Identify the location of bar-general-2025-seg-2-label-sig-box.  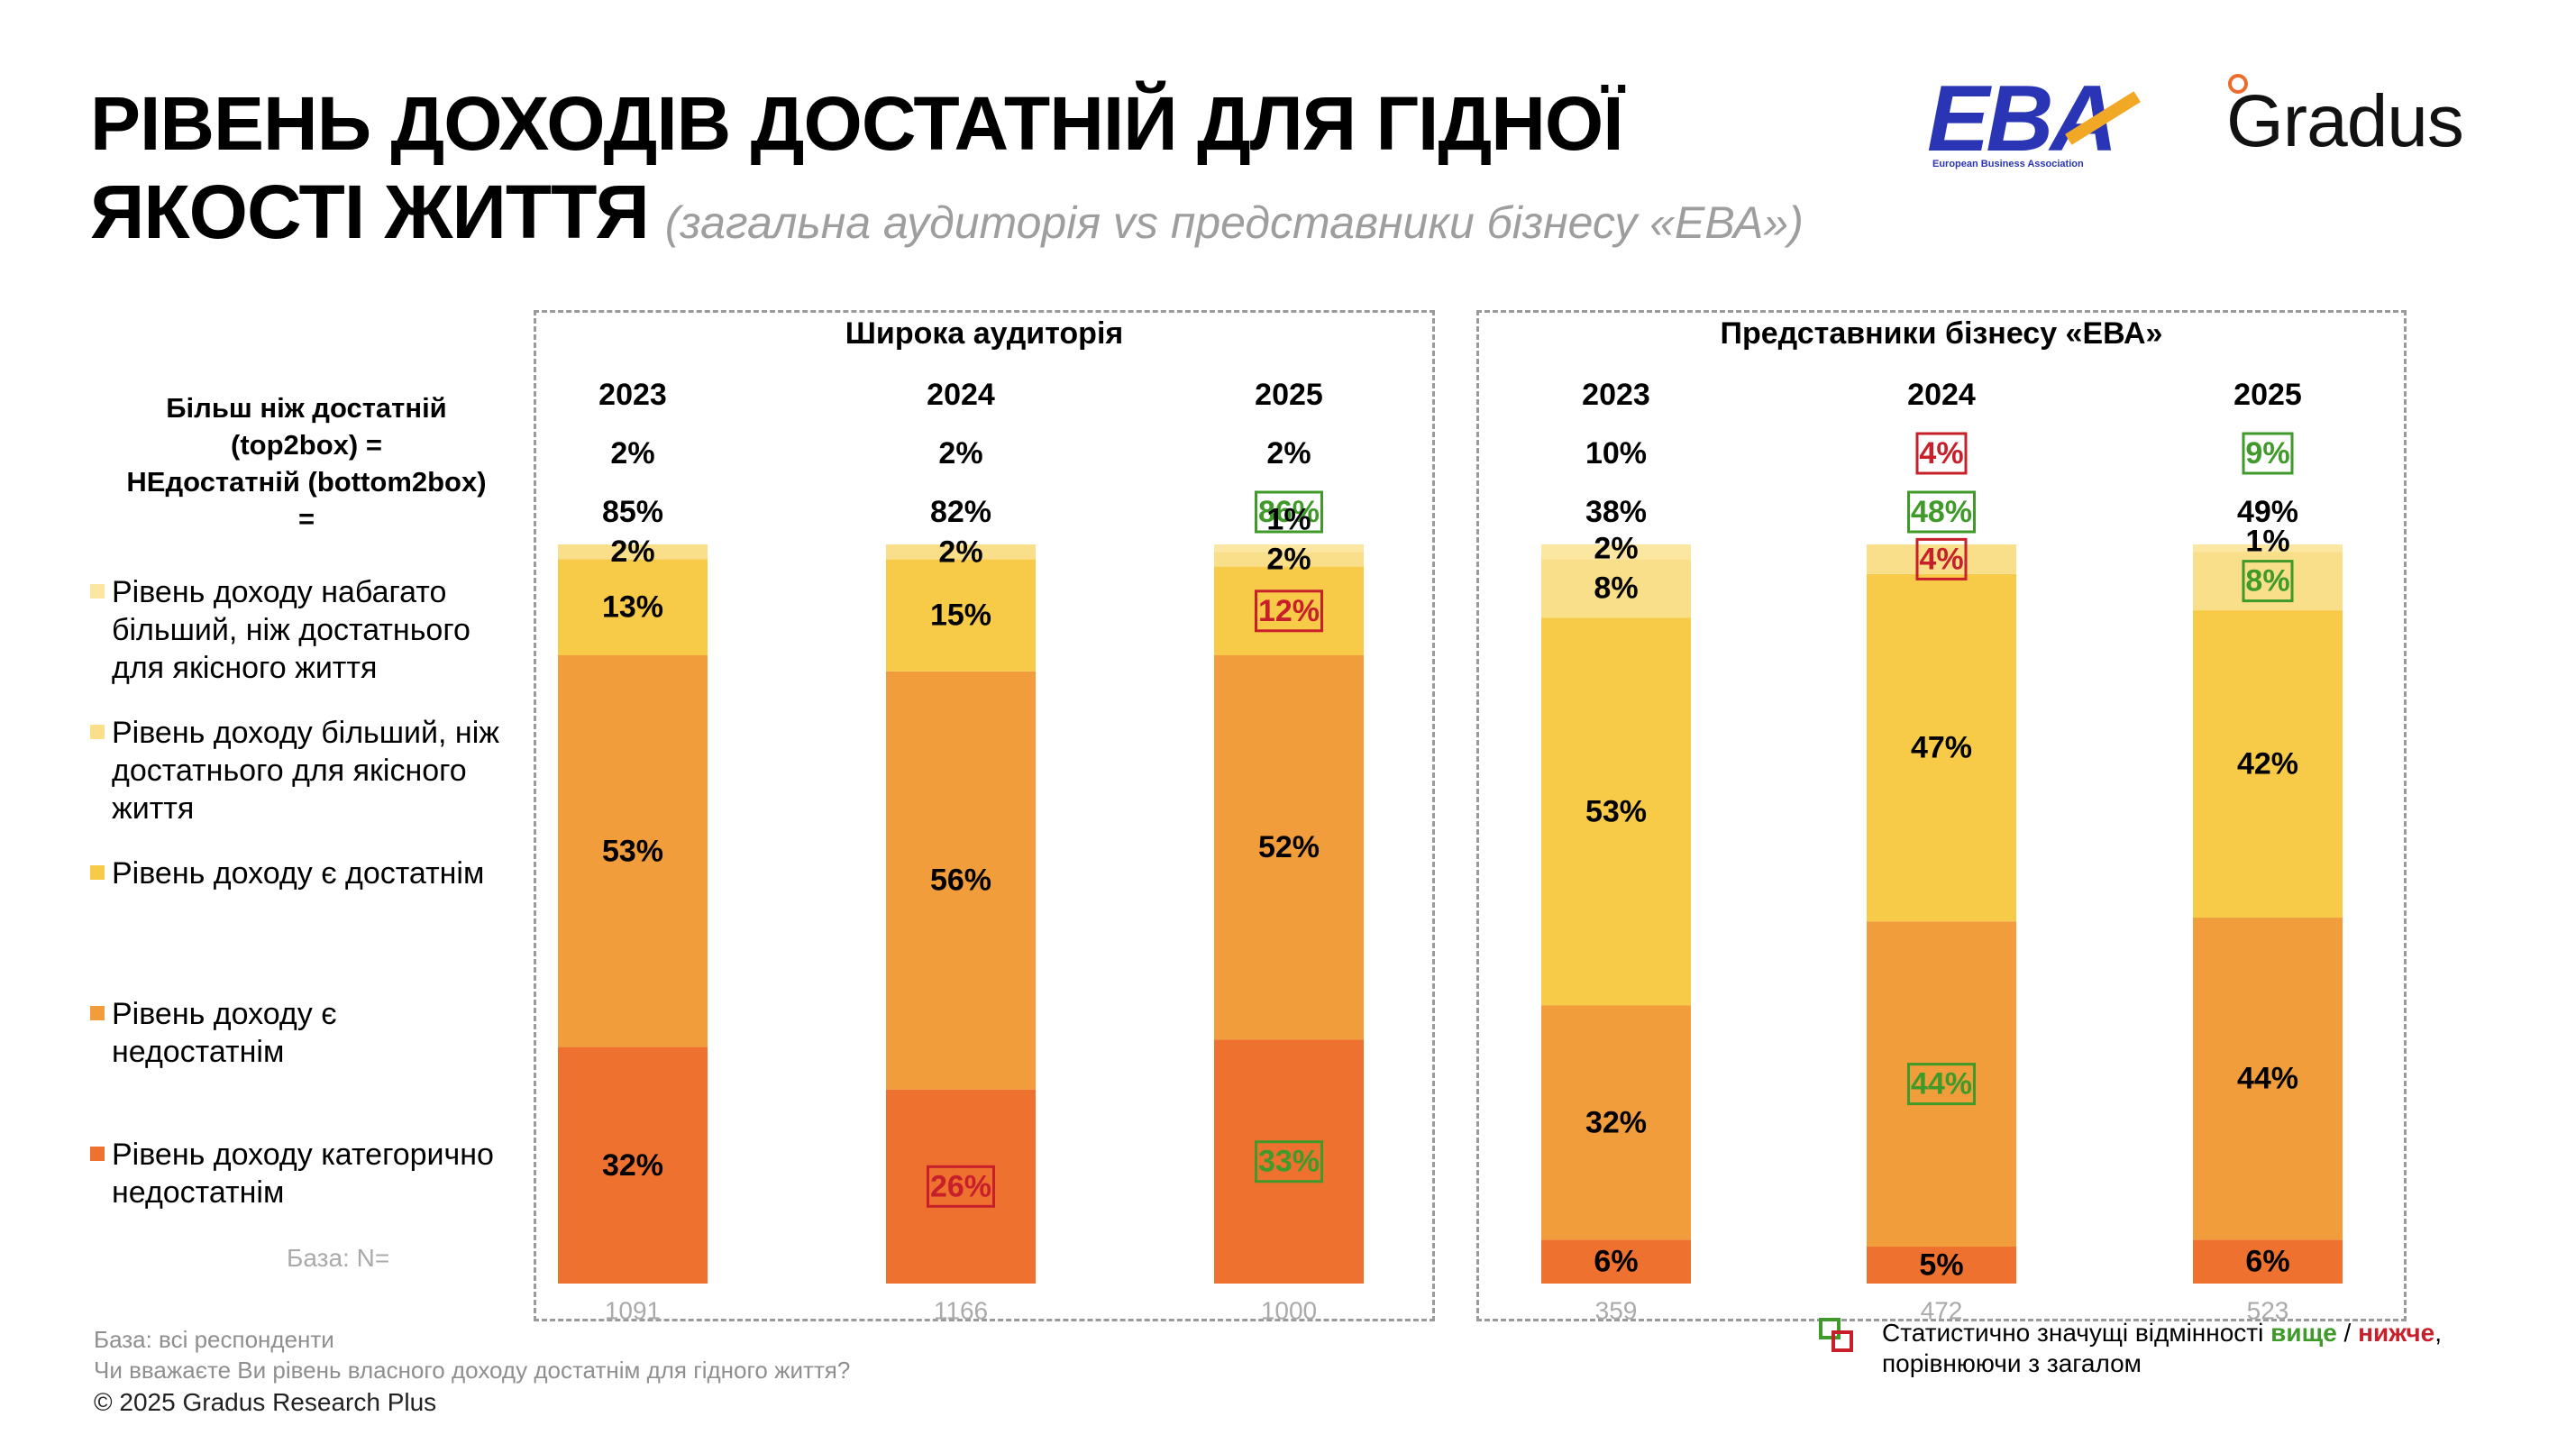
(1289, 611).